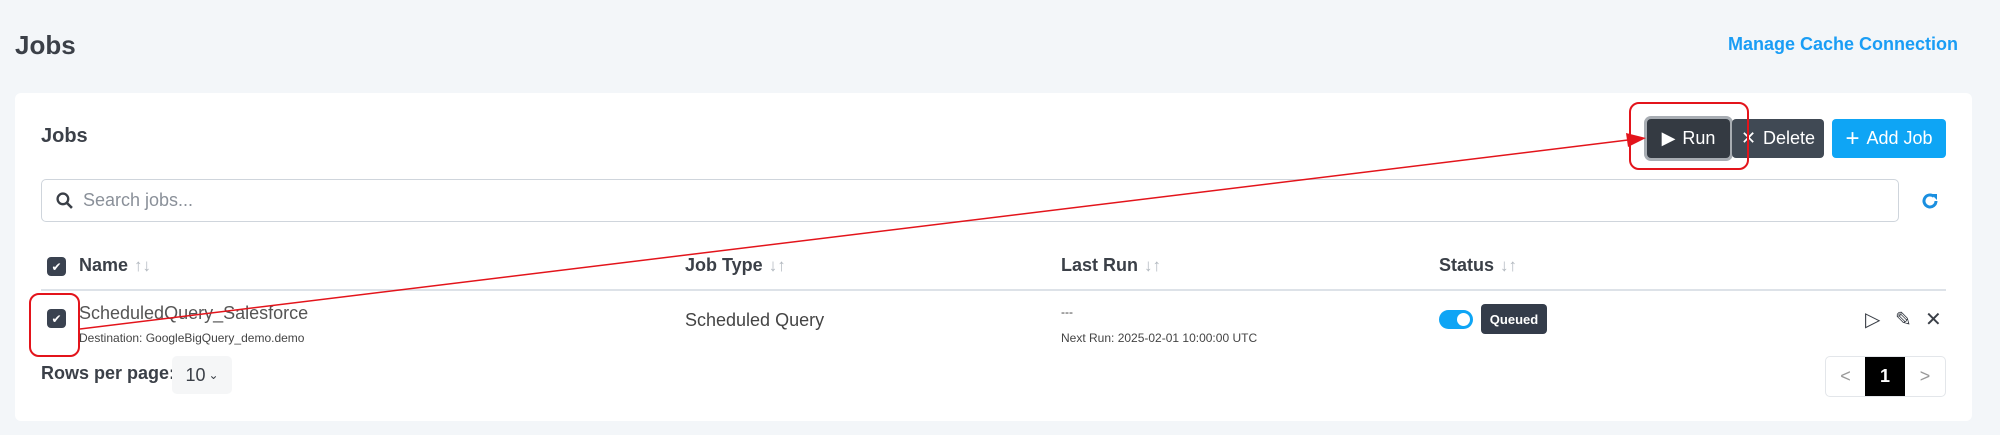 The image size is (2000, 435). Describe the element at coordinates (108, 373) in the screenshot. I see `rows-per-page-label: Rows per page:` at that location.